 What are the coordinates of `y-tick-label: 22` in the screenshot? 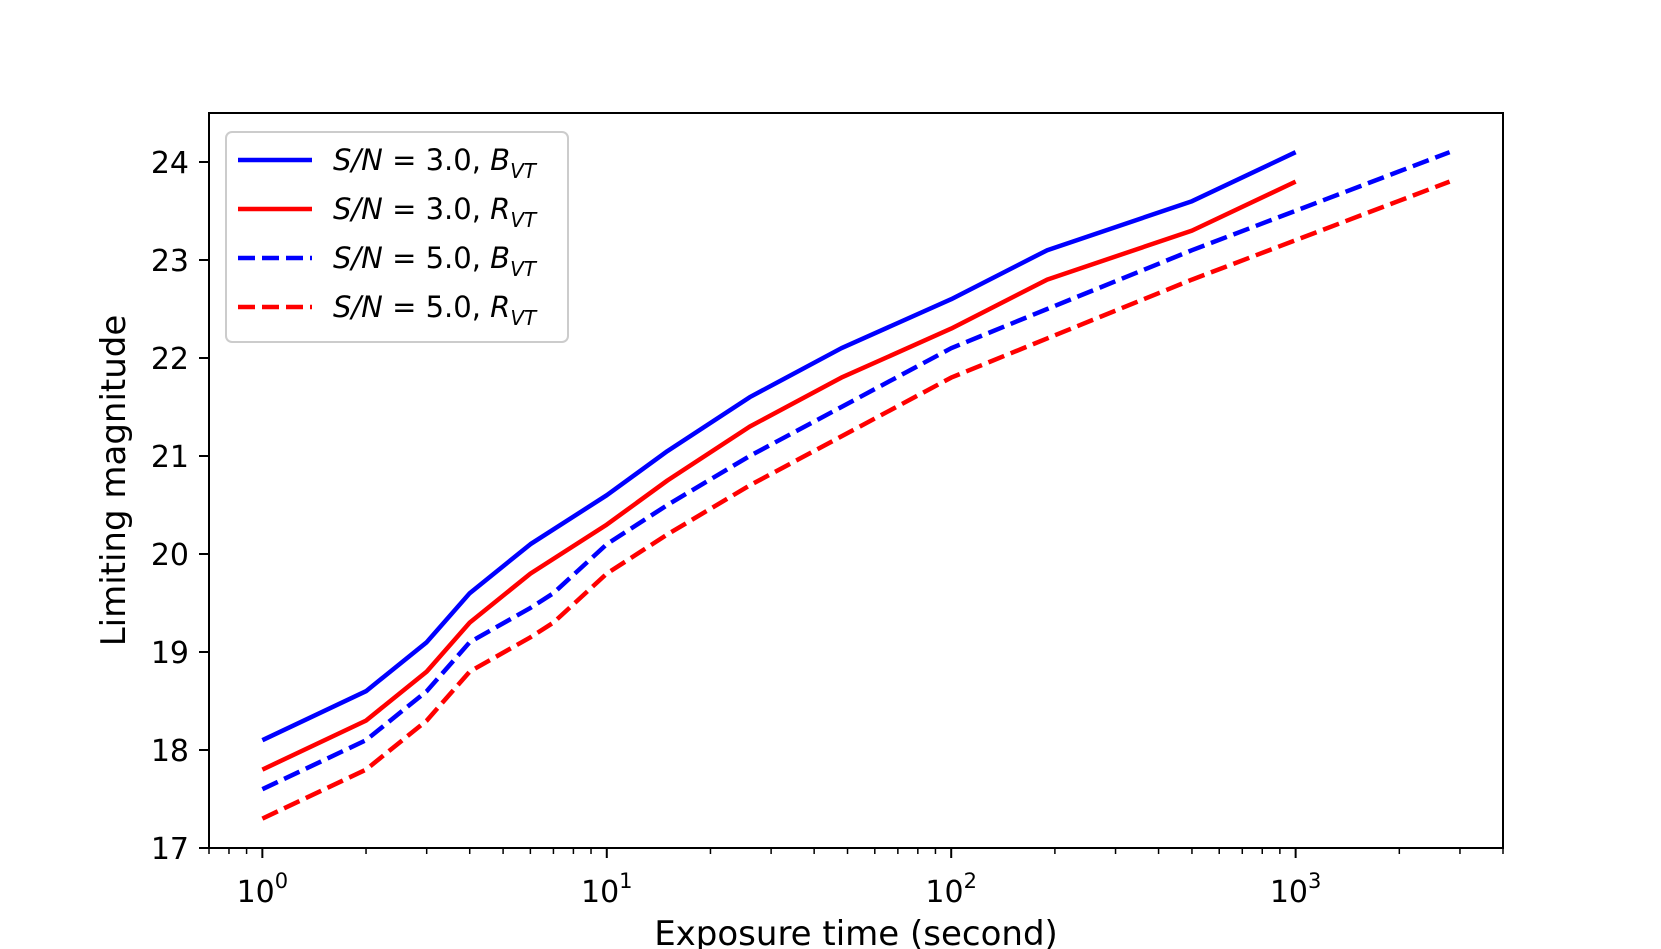 It's located at (170, 359).